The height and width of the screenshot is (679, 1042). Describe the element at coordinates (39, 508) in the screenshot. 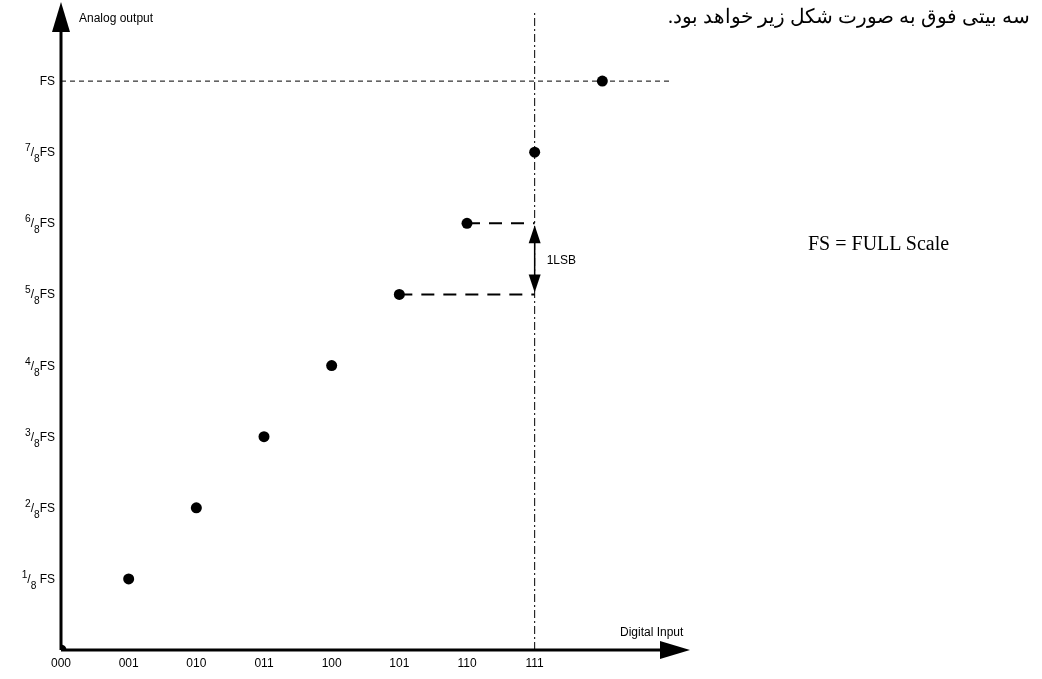

I see `text: $^{2}$/$_{8}$FS` at that location.